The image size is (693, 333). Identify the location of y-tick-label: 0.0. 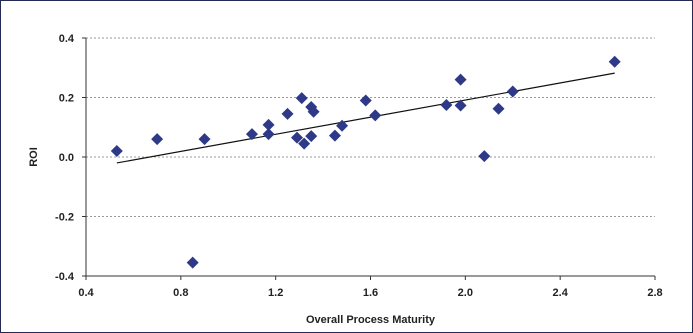
(66, 158).